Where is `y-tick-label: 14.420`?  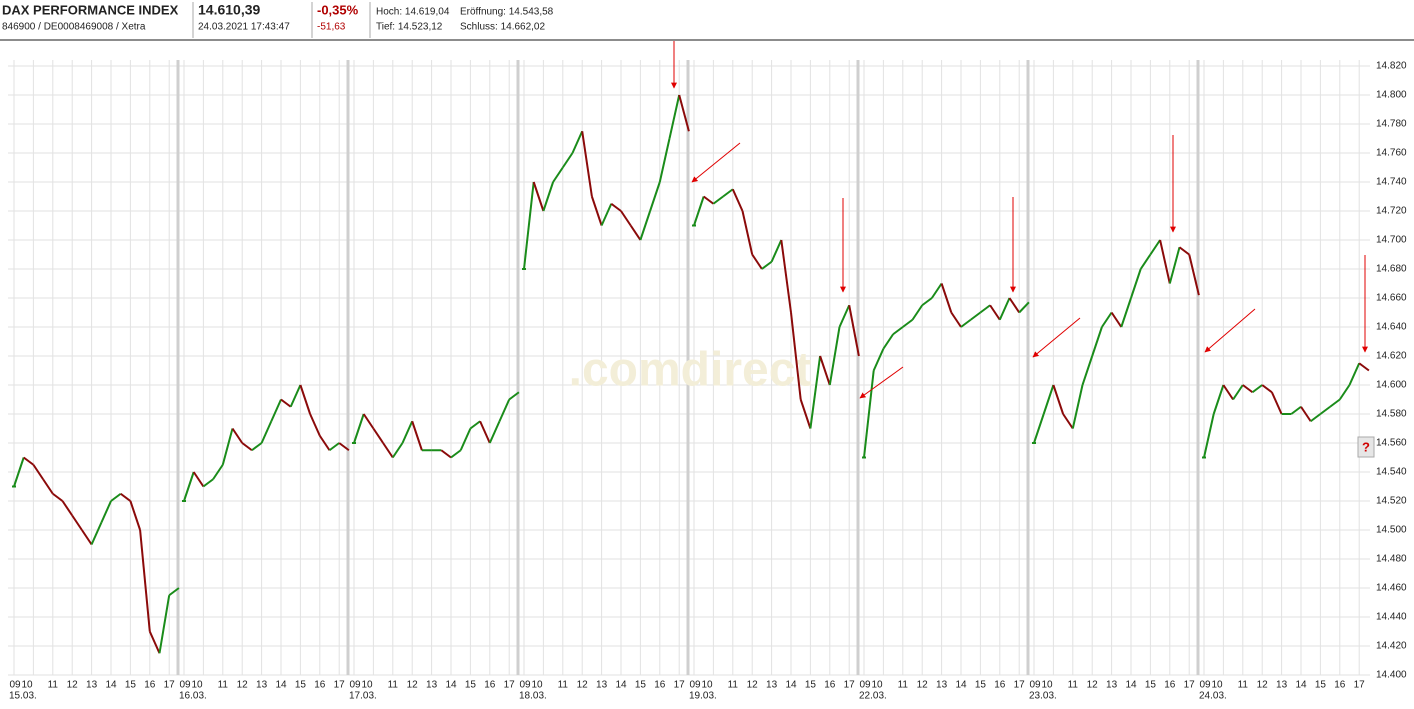 y-tick-label: 14.420 is located at coordinates (1391, 646).